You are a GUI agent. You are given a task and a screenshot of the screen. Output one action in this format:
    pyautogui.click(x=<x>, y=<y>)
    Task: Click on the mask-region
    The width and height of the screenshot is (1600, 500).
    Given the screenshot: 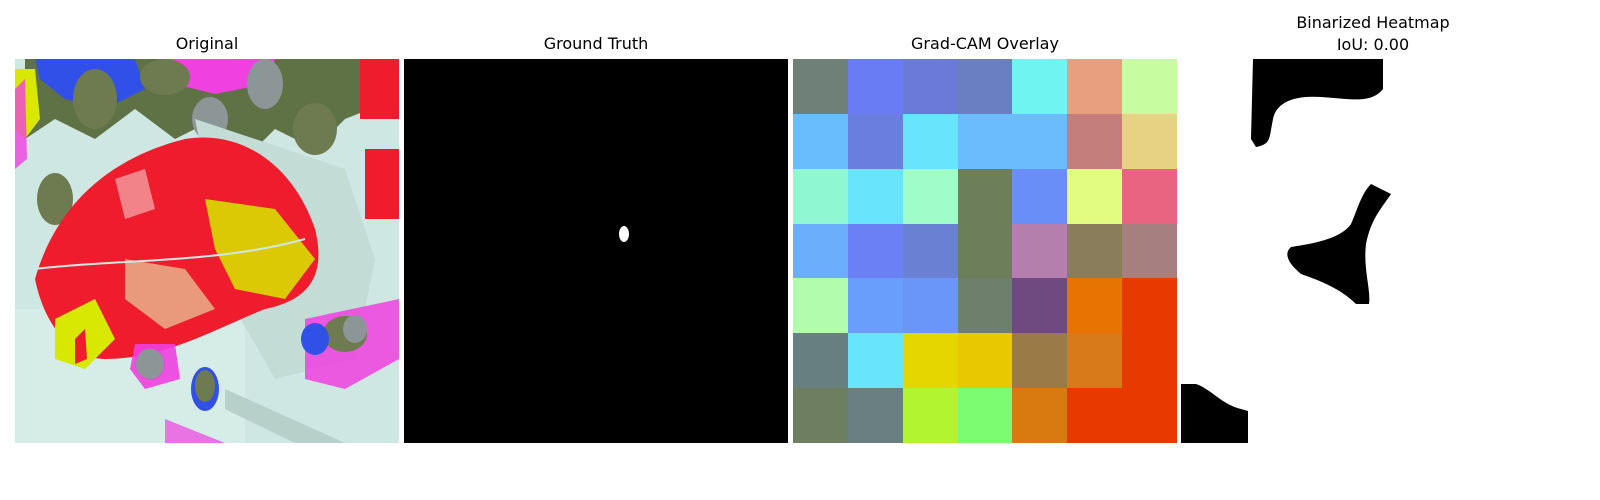 What is the action you would take?
    pyautogui.click(x=624, y=234)
    